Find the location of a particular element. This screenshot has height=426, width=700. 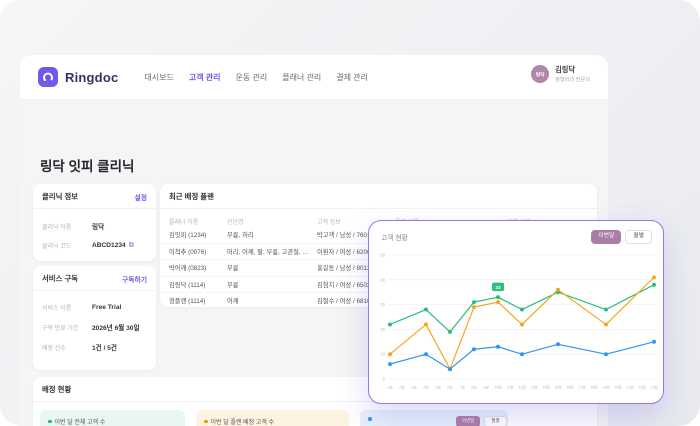

point-label-badge is located at coordinates (498, 287).